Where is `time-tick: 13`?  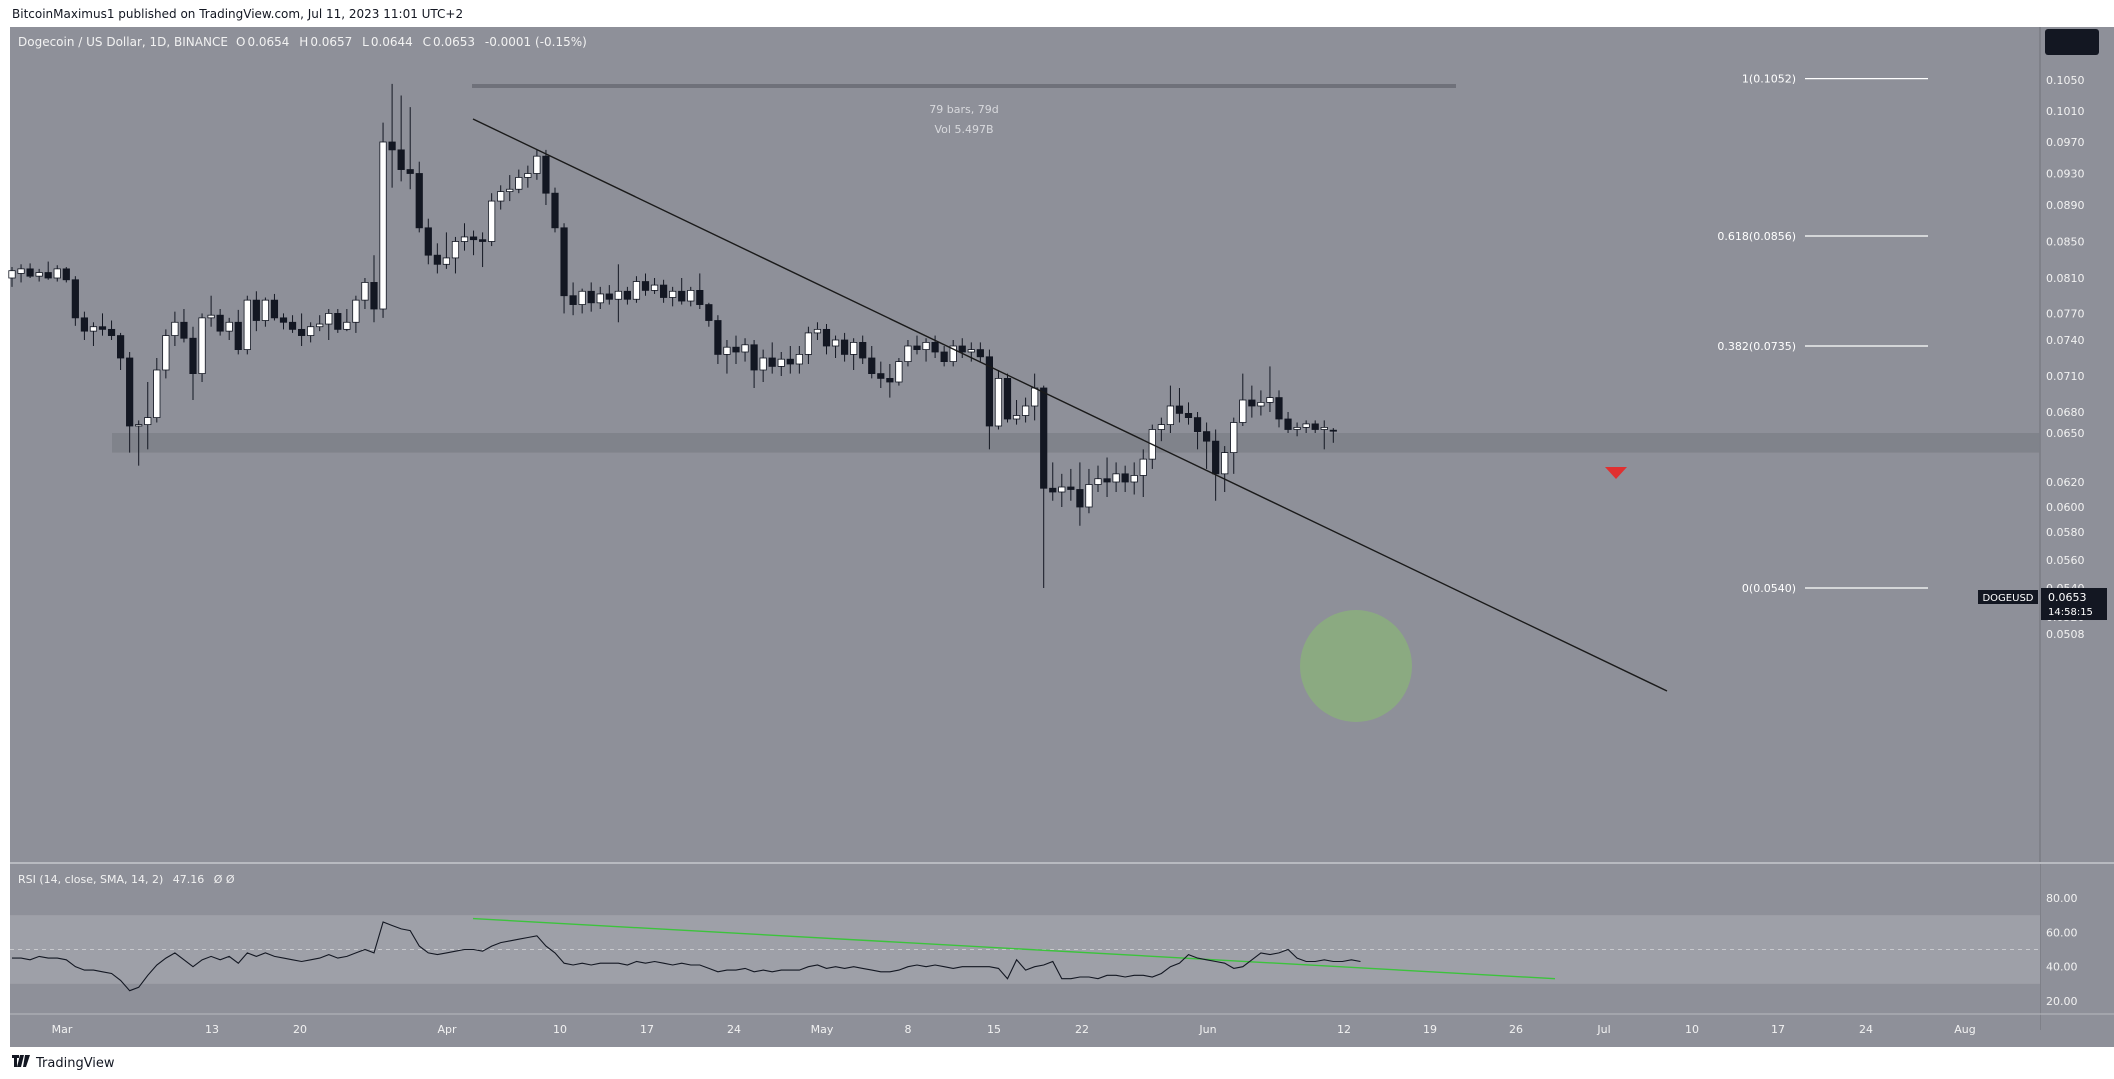 time-tick: 13 is located at coordinates (212, 1029).